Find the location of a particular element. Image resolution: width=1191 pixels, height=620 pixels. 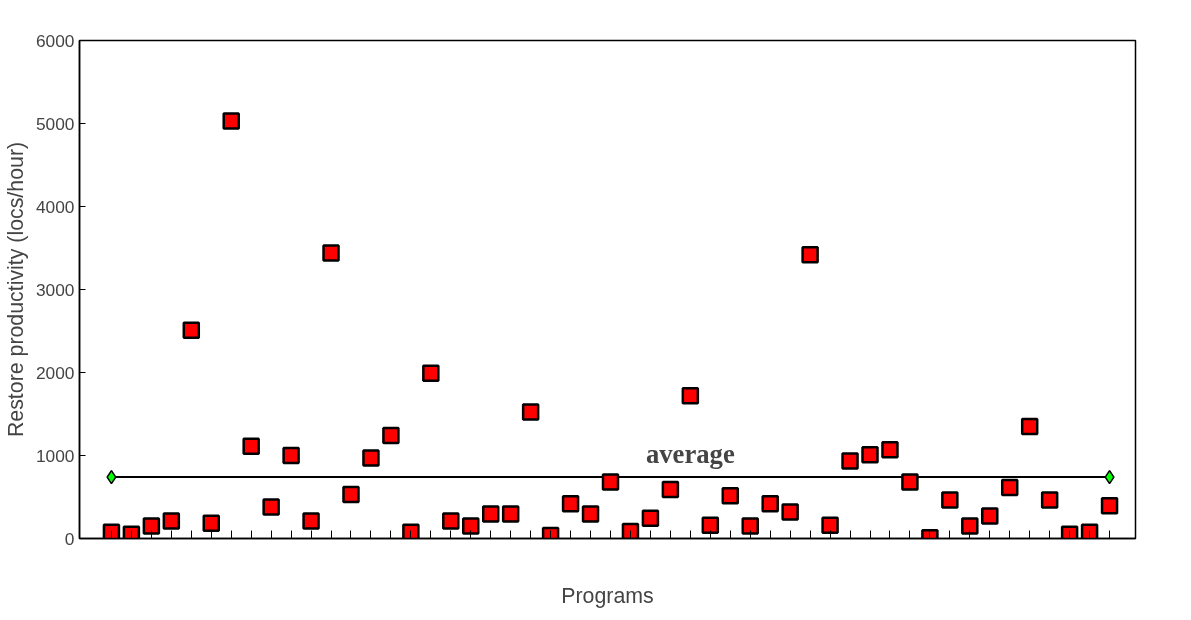

y-tick-label: 0 is located at coordinates (69, 538).